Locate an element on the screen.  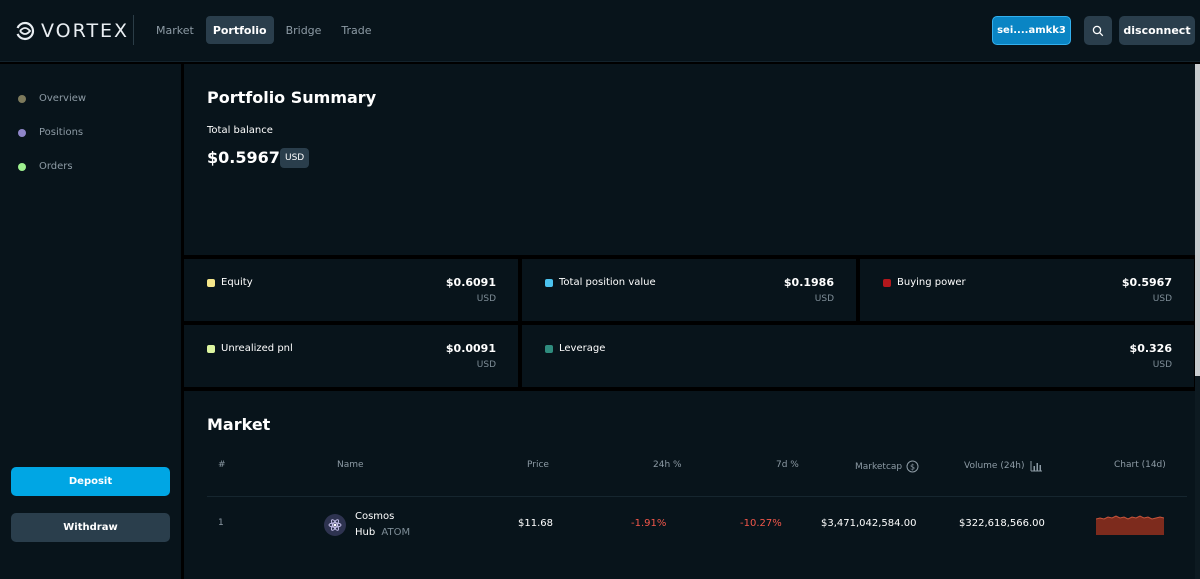
asset-volume: $322,618,566.00 is located at coordinates (1002, 523).